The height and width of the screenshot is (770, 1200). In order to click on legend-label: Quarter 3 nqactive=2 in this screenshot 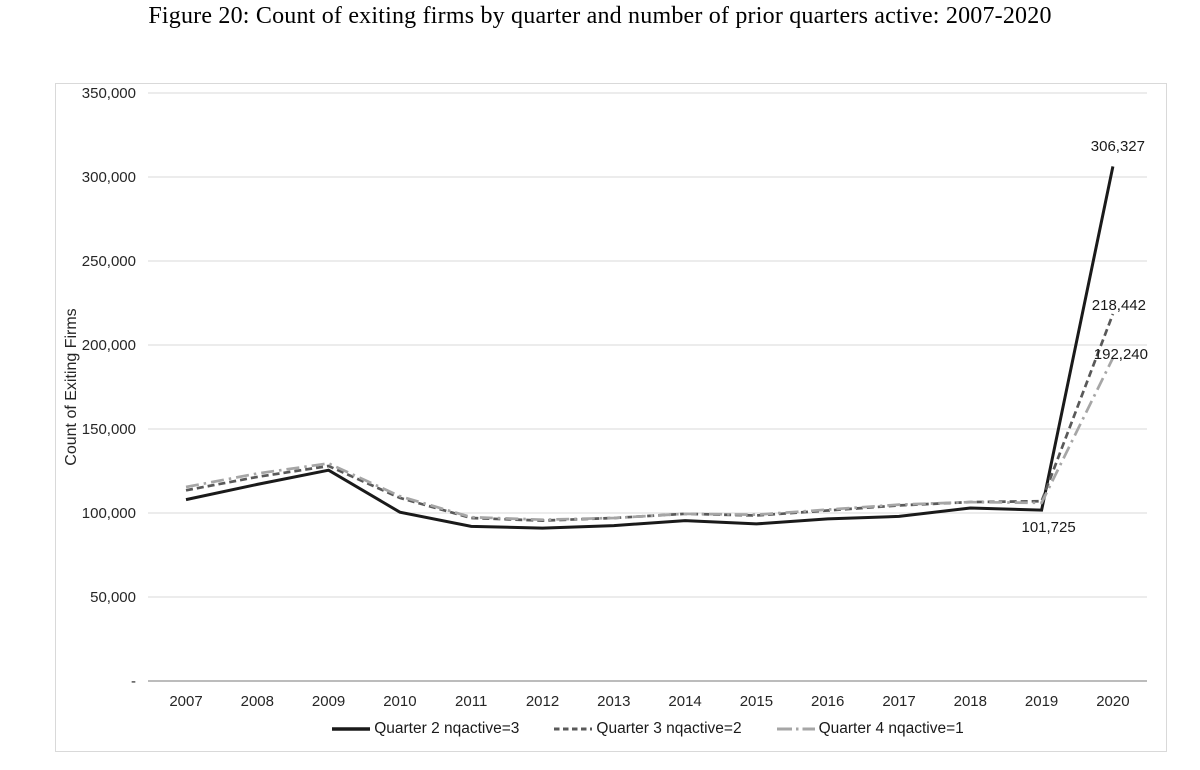, I will do `click(669, 728)`.